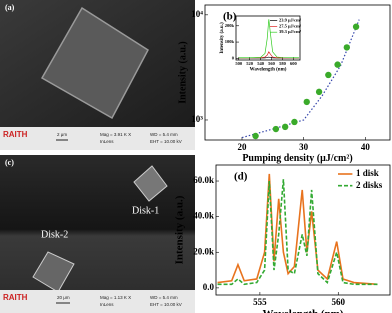 The height and width of the screenshot is (313, 392). I want to click on legend-label: 1 disk, so click(367, 173).